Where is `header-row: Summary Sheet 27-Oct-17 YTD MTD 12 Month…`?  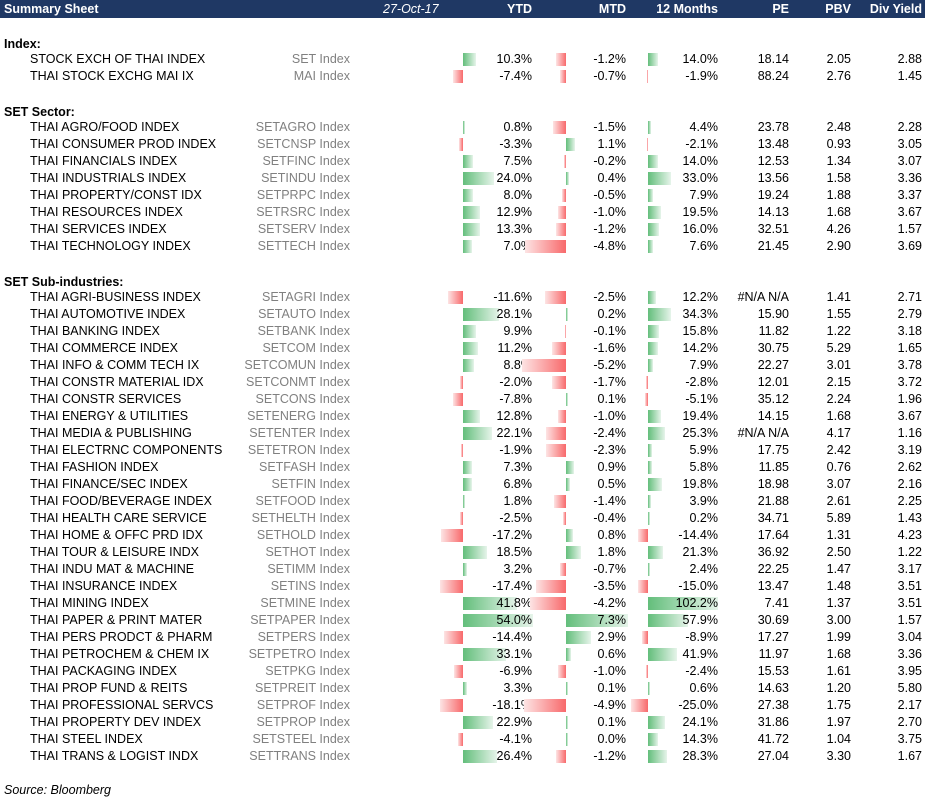
header-row: Summary Sheet 27-Oct-17 YTD MTD 12 Month… is located at coordinates (462, 9).